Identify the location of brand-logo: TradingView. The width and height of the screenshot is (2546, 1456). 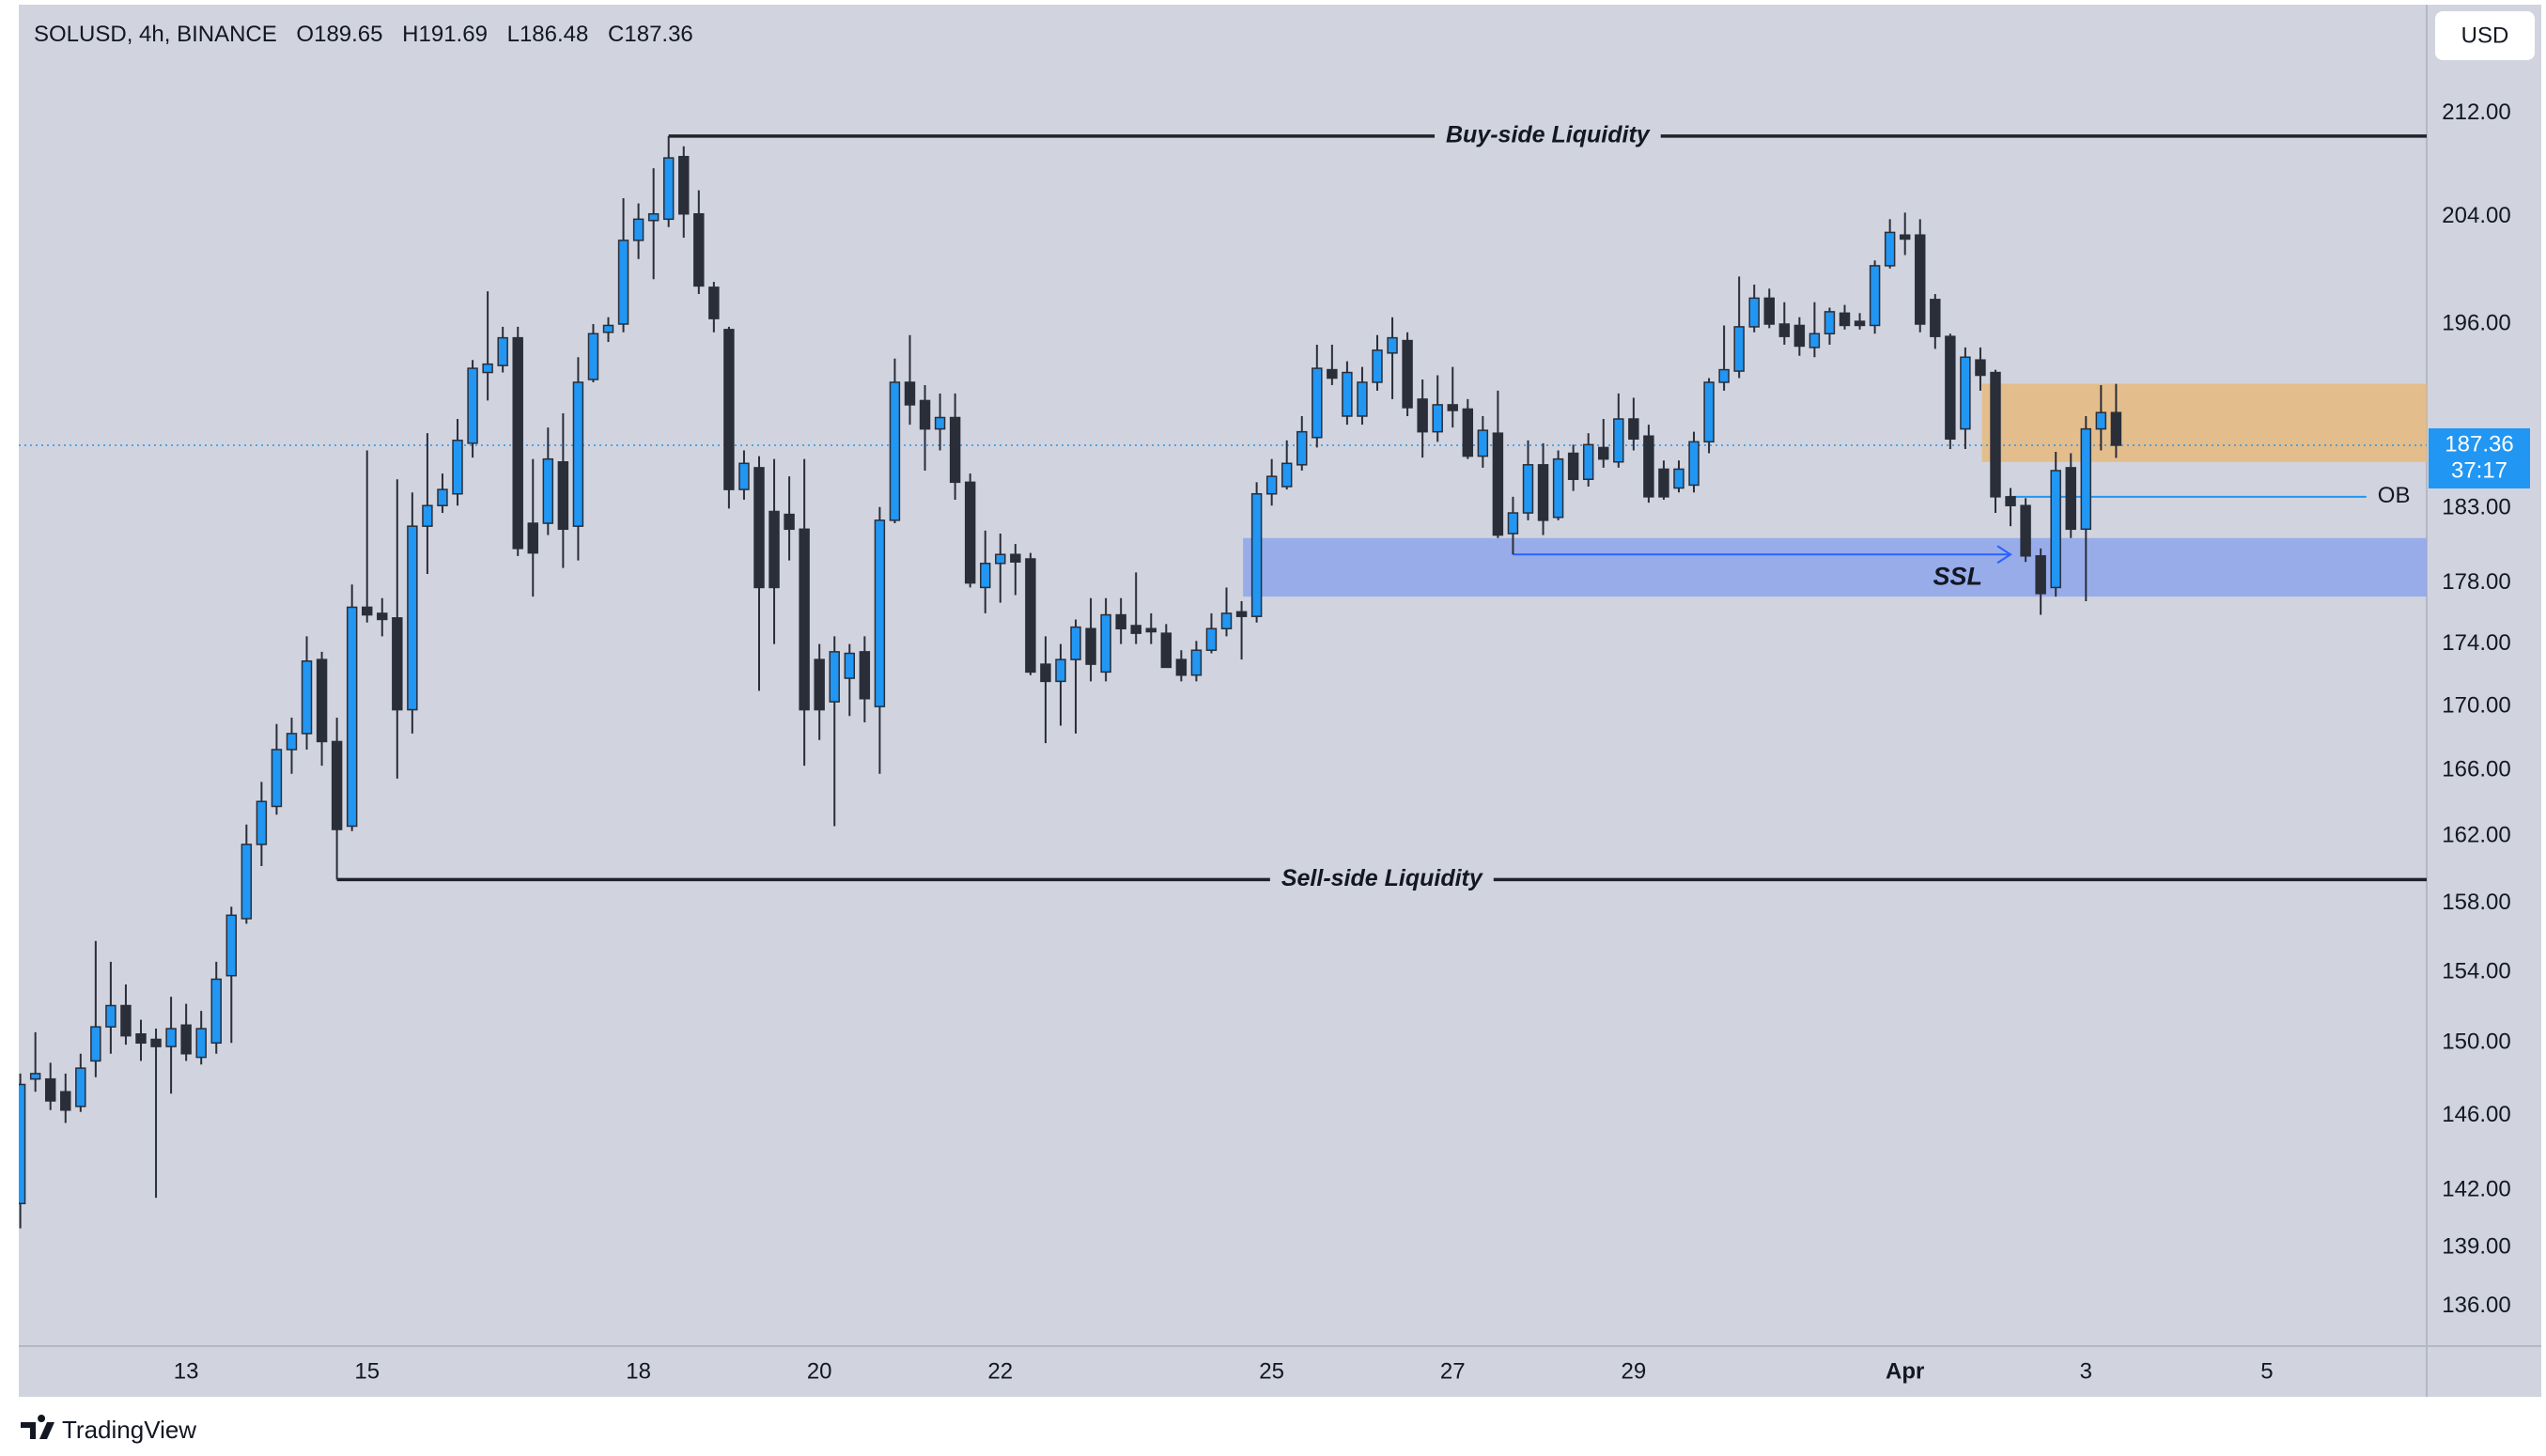
(109, 1429).